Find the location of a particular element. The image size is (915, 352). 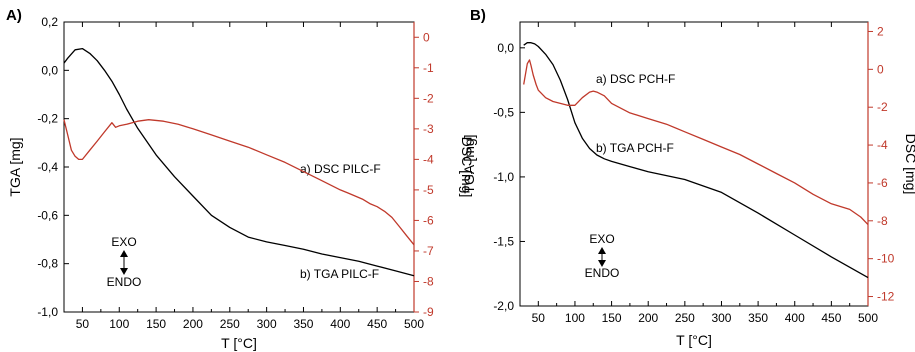

panel-a-y-tick-label: -1,0 is located at coordinates (47, 312).